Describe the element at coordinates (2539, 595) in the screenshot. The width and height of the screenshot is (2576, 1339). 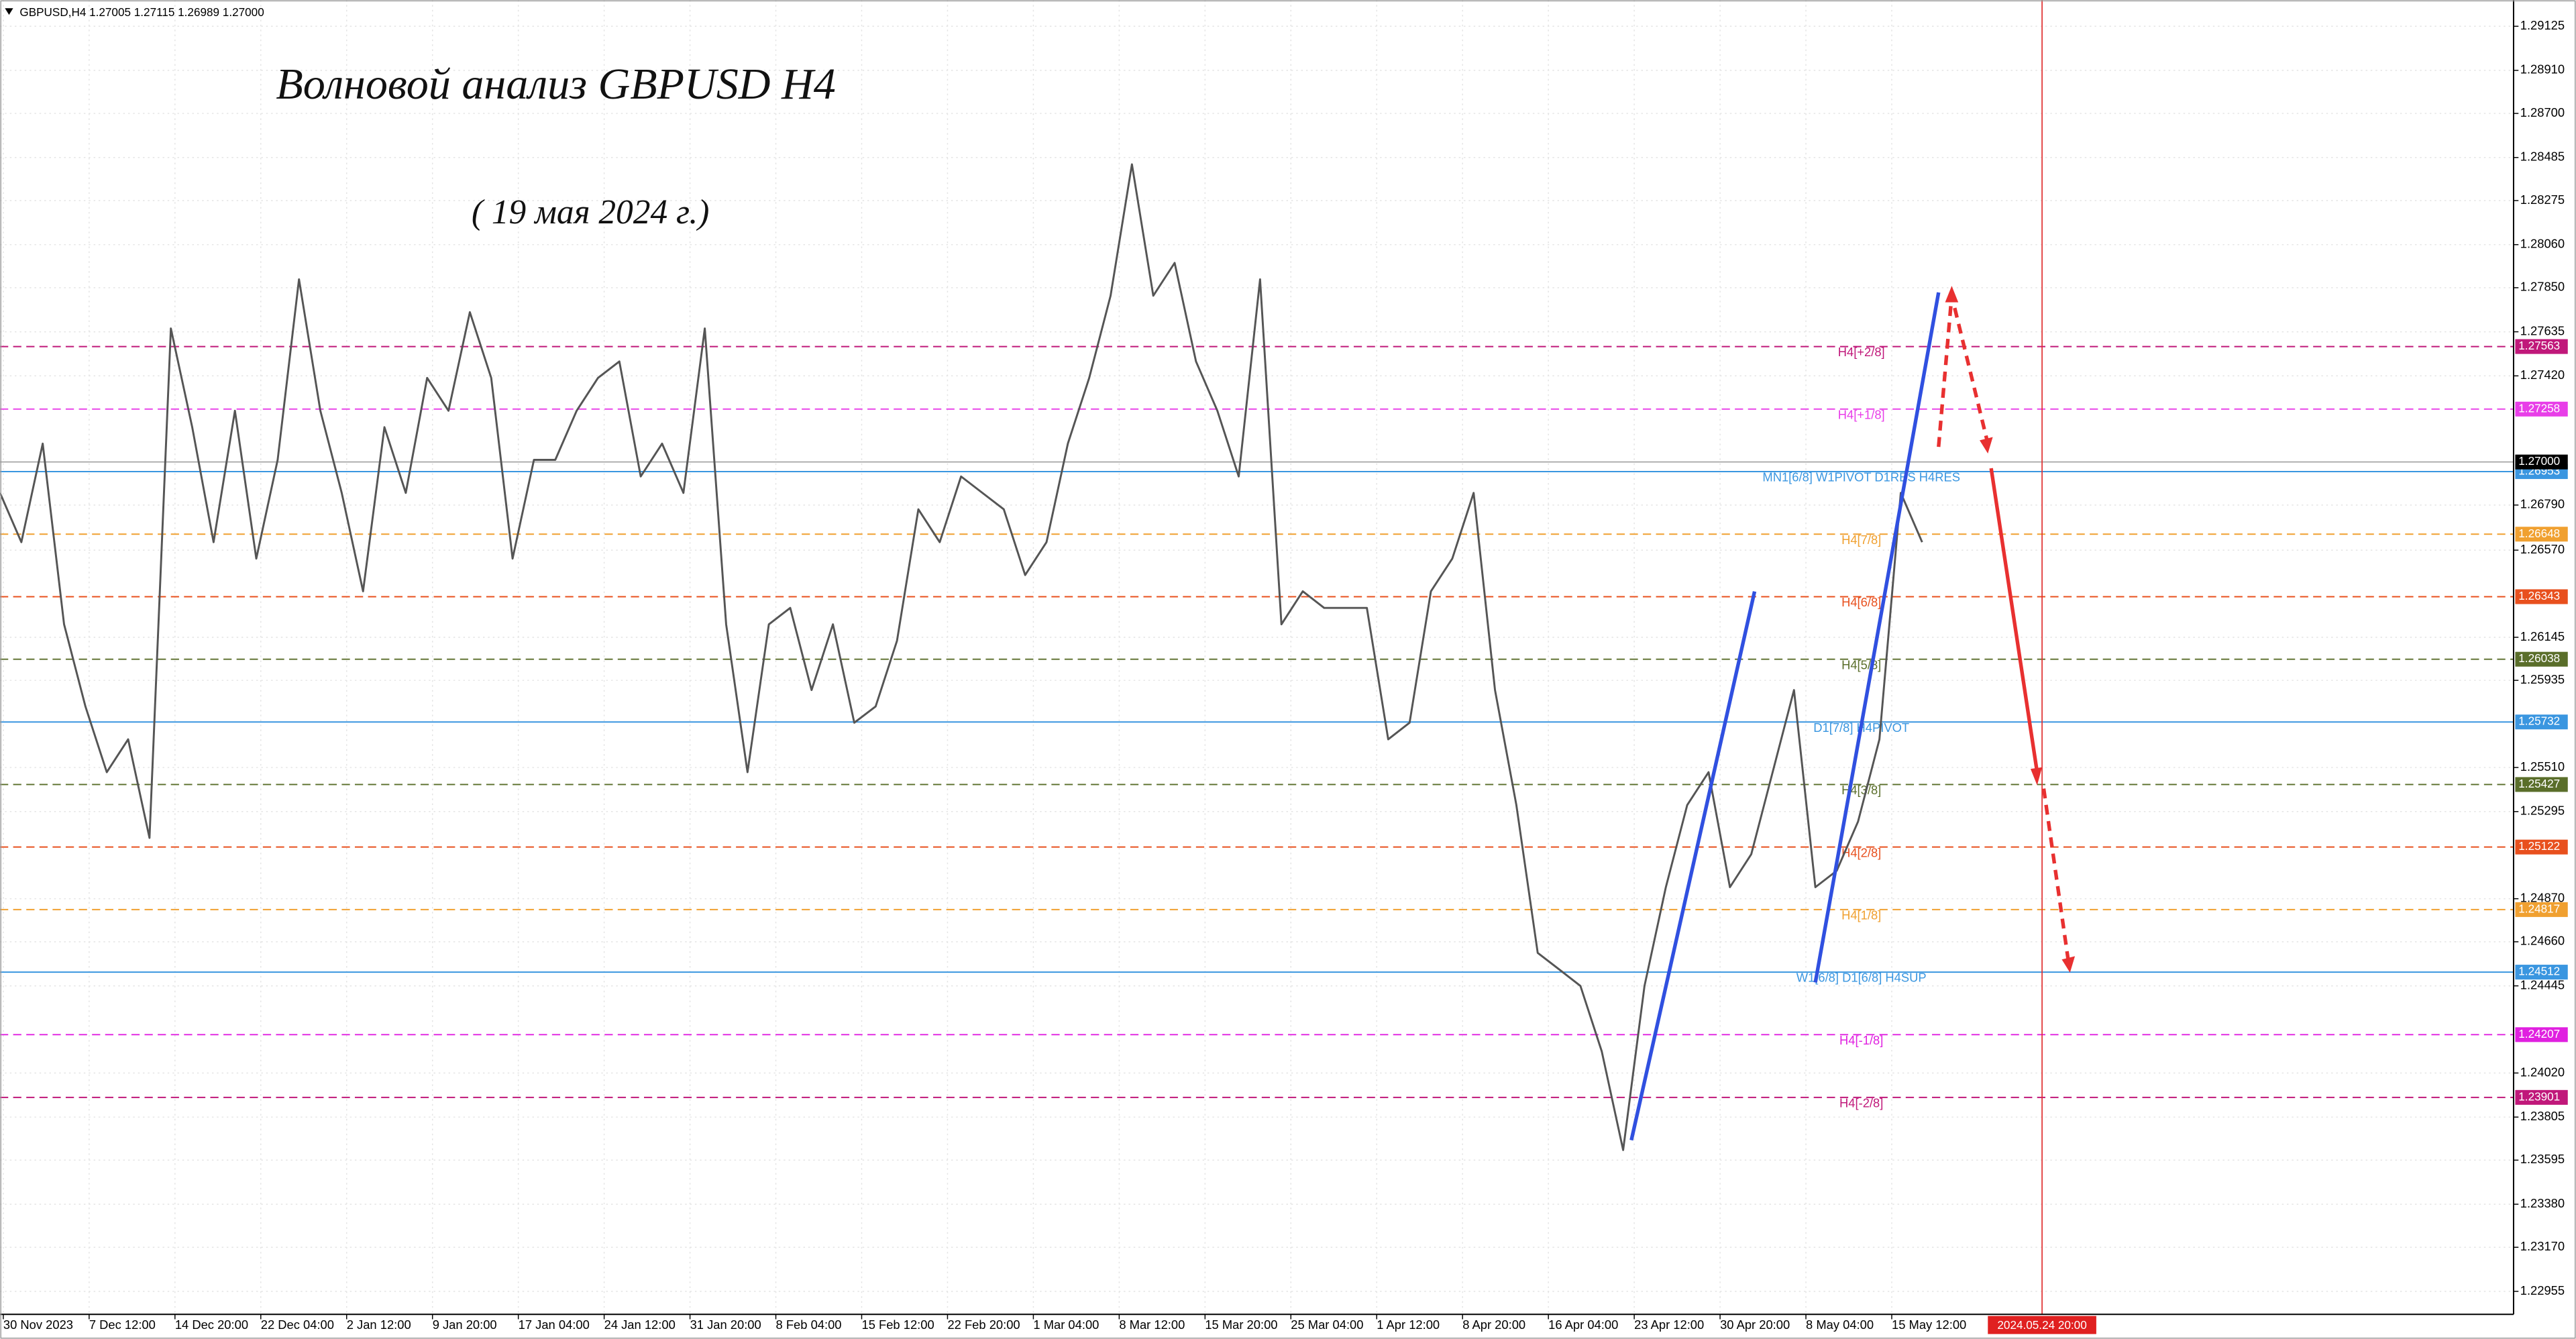
I see `level-price-label: 1.26343` at that location.